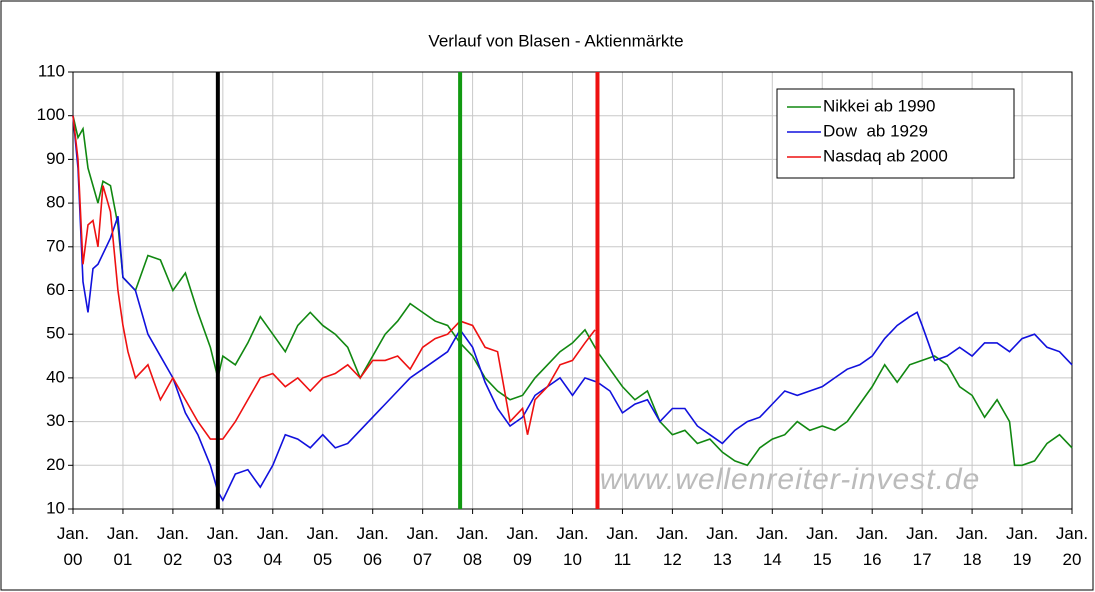 The height and width of the screenshot is (592, 1095). What do you see at coordinates (73, 546) in the screenshot?
I see `x-tick-label: Jan. 00` at bounding box center [73, 546].